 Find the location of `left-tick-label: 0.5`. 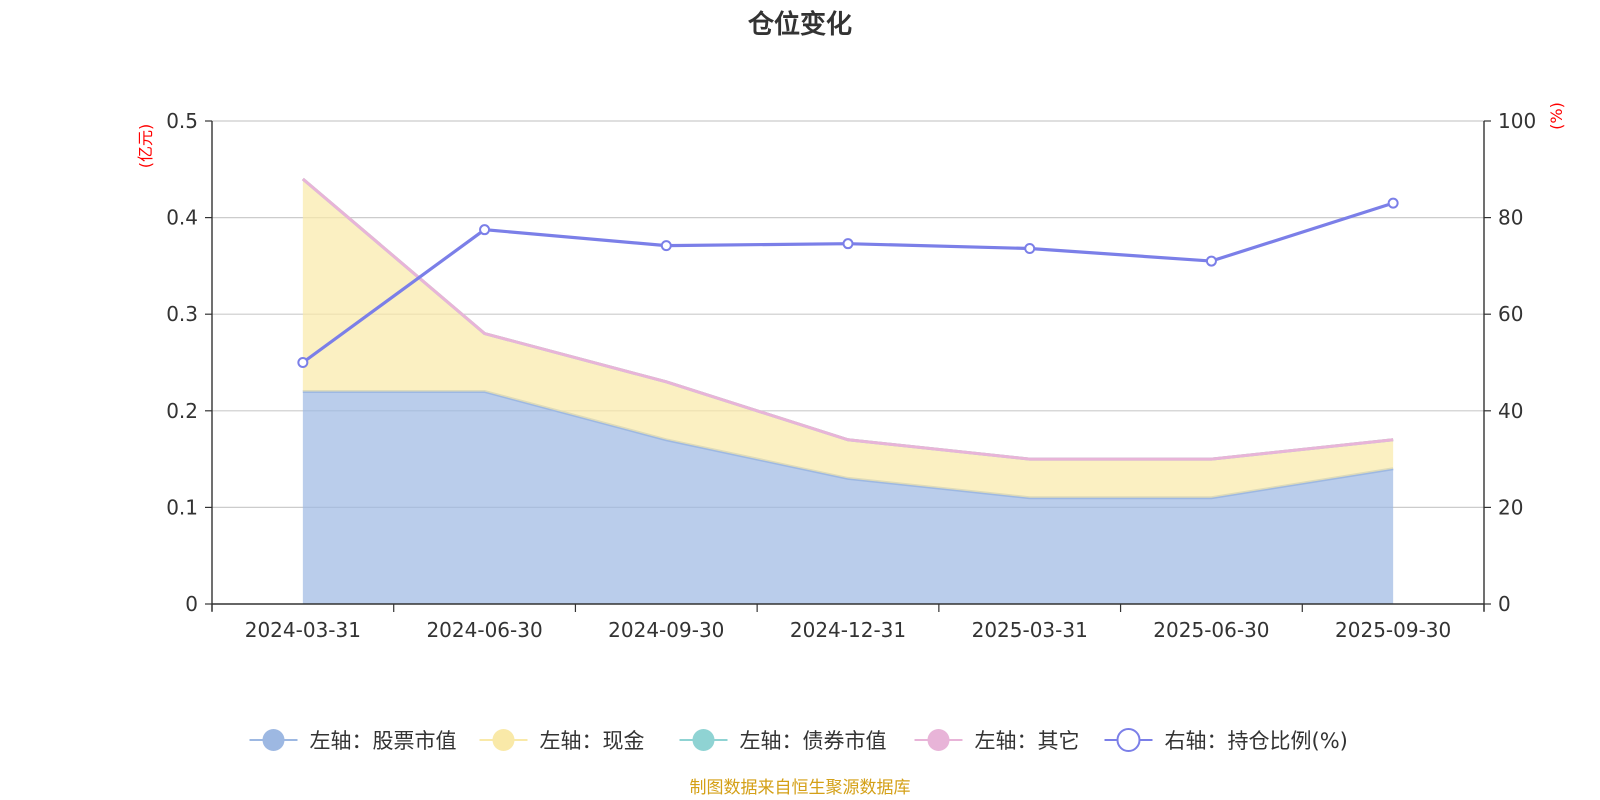

left-tick-label: 0.5 is located at coordinates (182, 121).